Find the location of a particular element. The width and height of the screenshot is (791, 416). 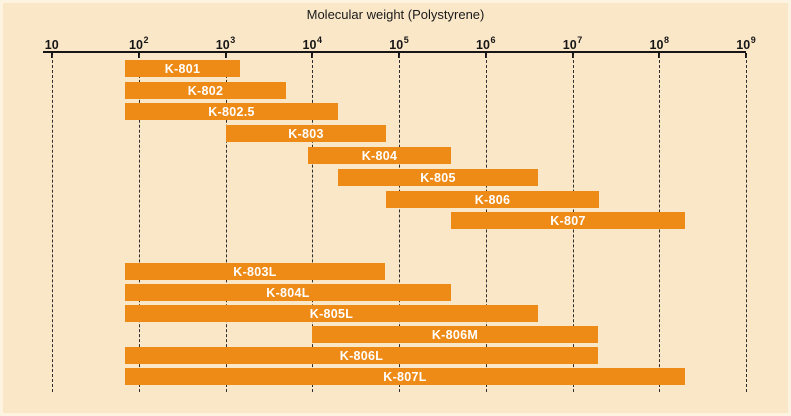

tick-exponent: 4 is located at coordinates (319, 40).